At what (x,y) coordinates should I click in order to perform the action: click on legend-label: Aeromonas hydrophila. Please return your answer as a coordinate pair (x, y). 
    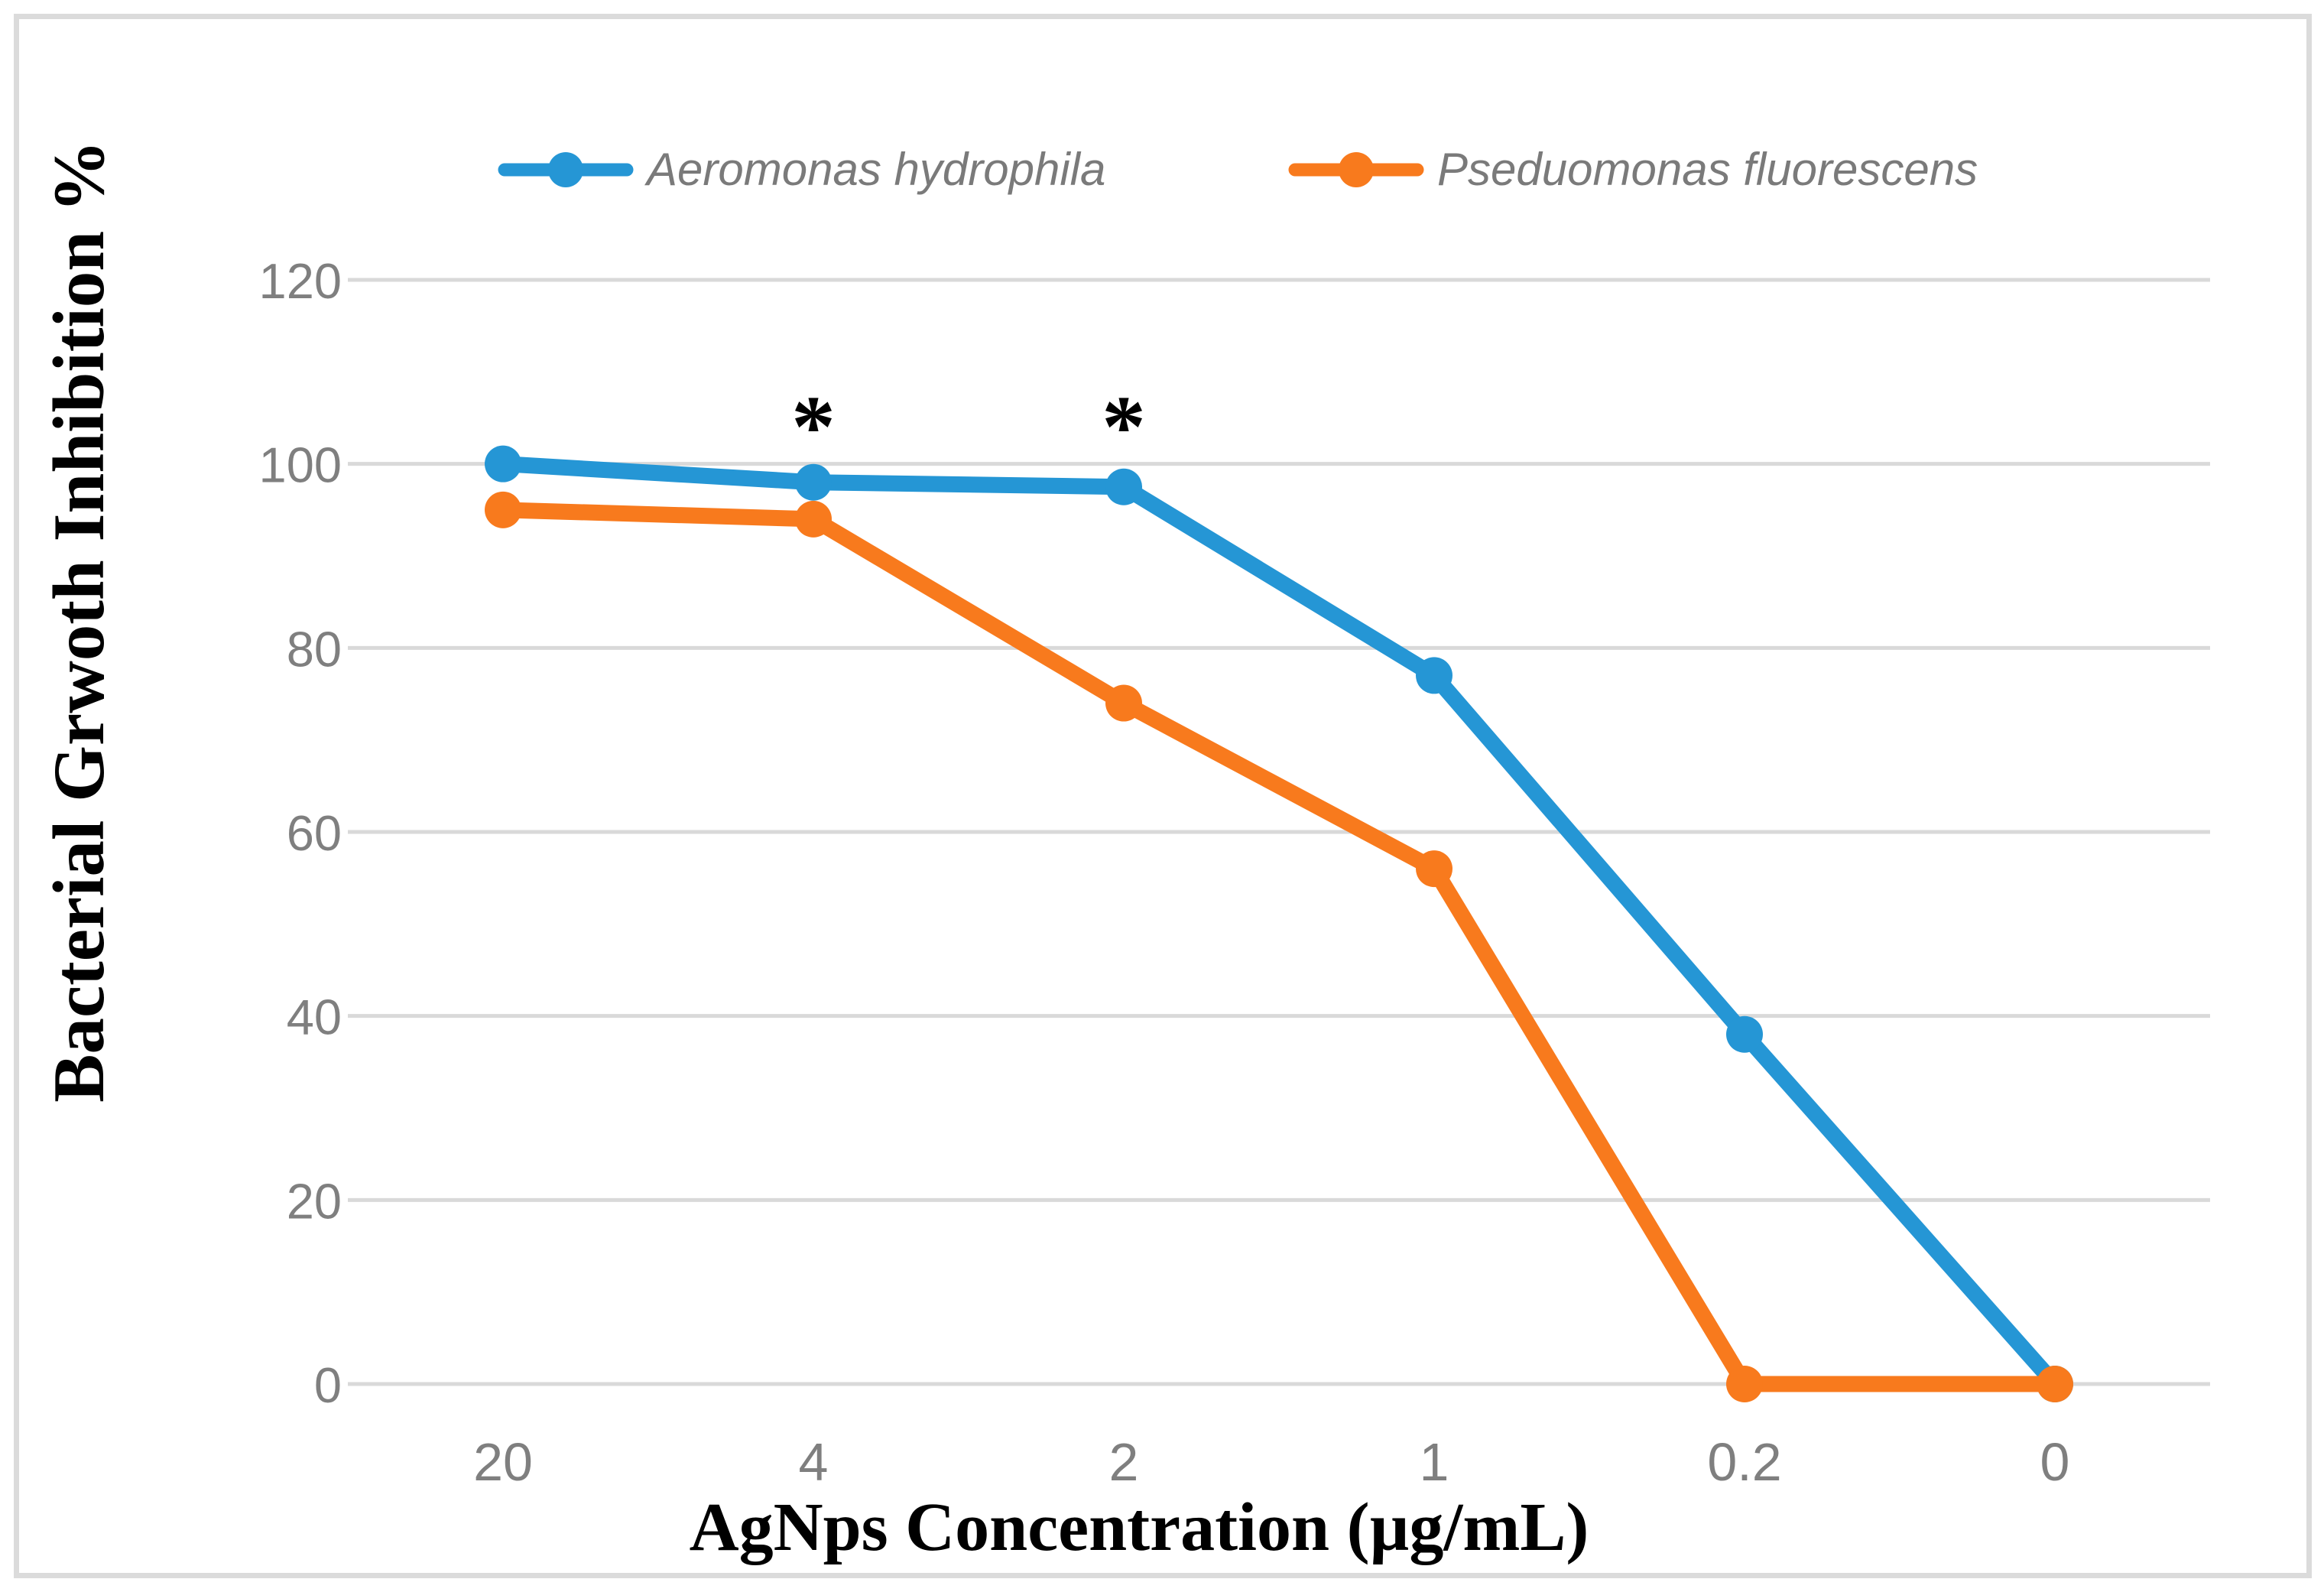
    Looking at the image, I should click on (877, 169).